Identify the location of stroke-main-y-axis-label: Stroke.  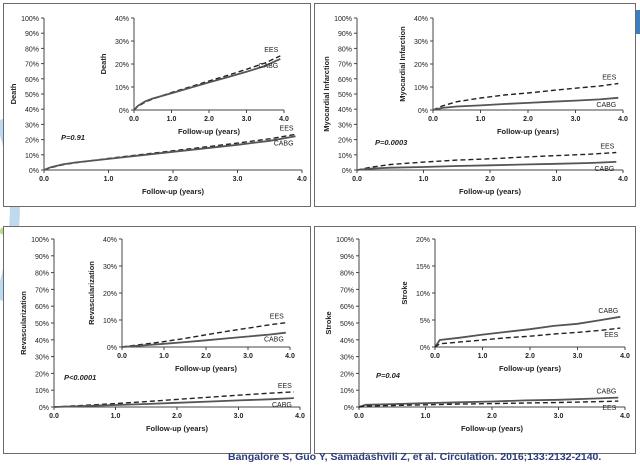
(328, 322).